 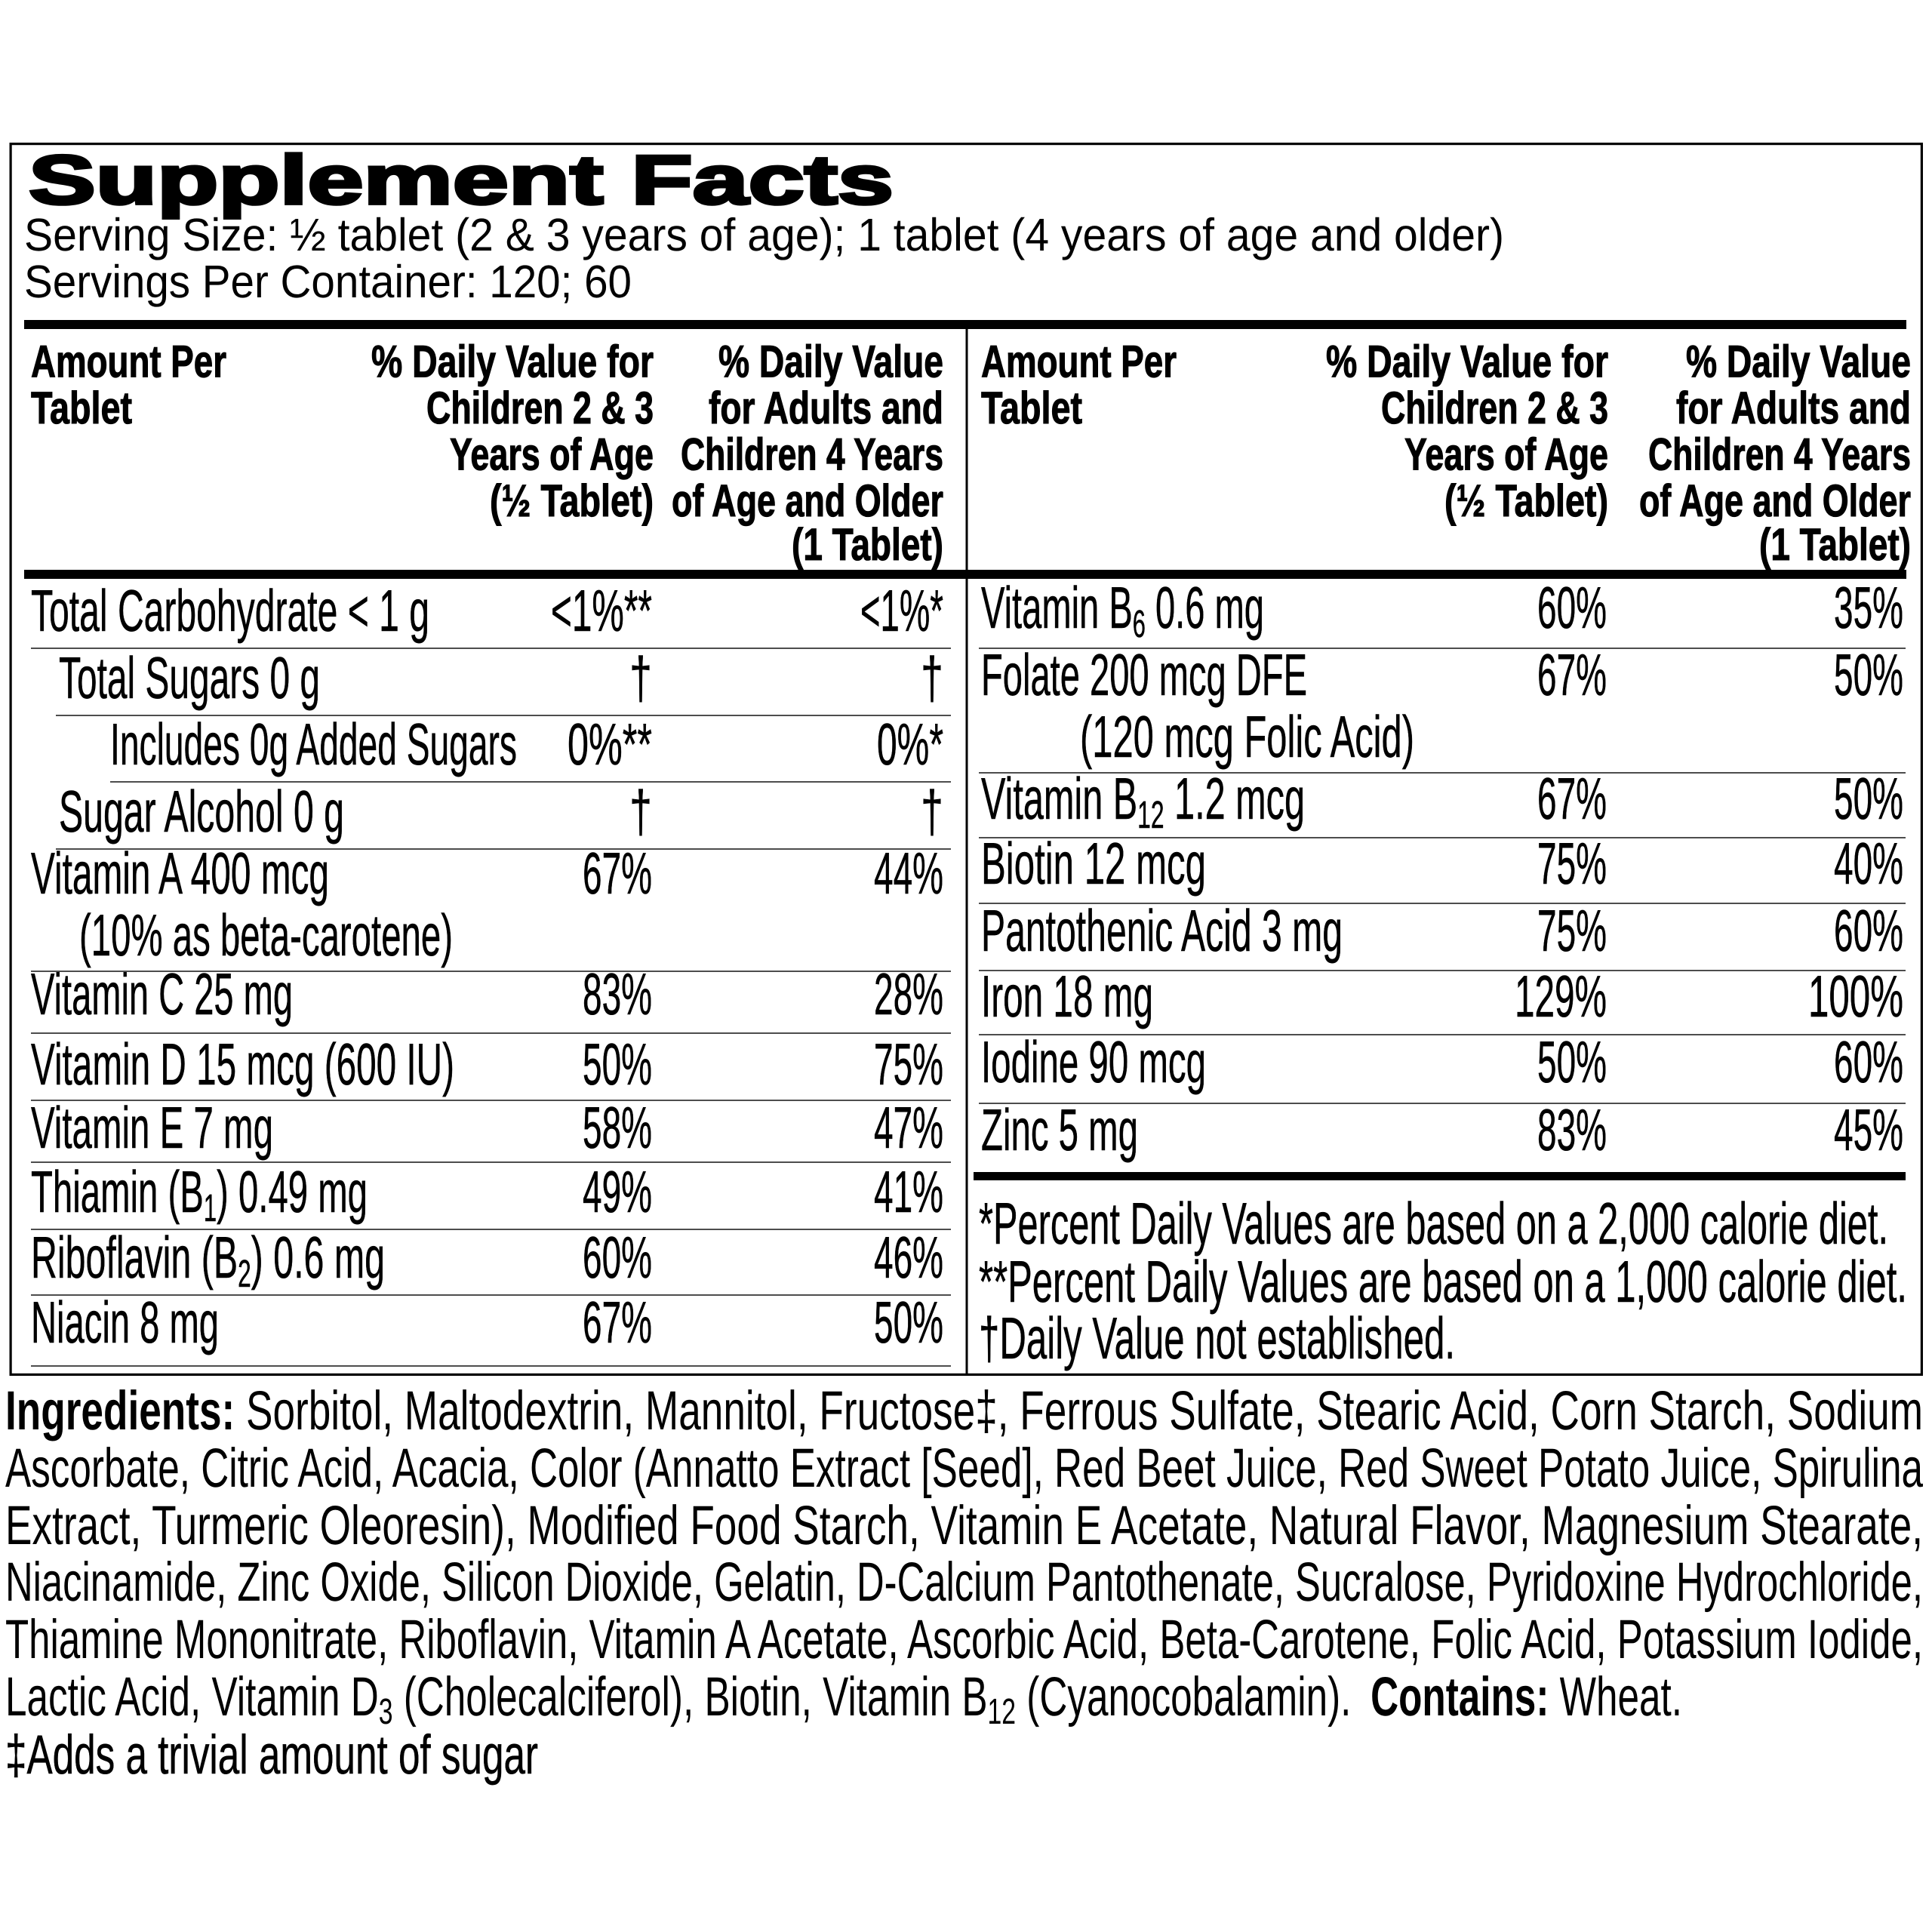 What do you see at coordinates (908, 873) in the screenshot?
I see `svg-text: 44%` at bounding box center [908, 873].